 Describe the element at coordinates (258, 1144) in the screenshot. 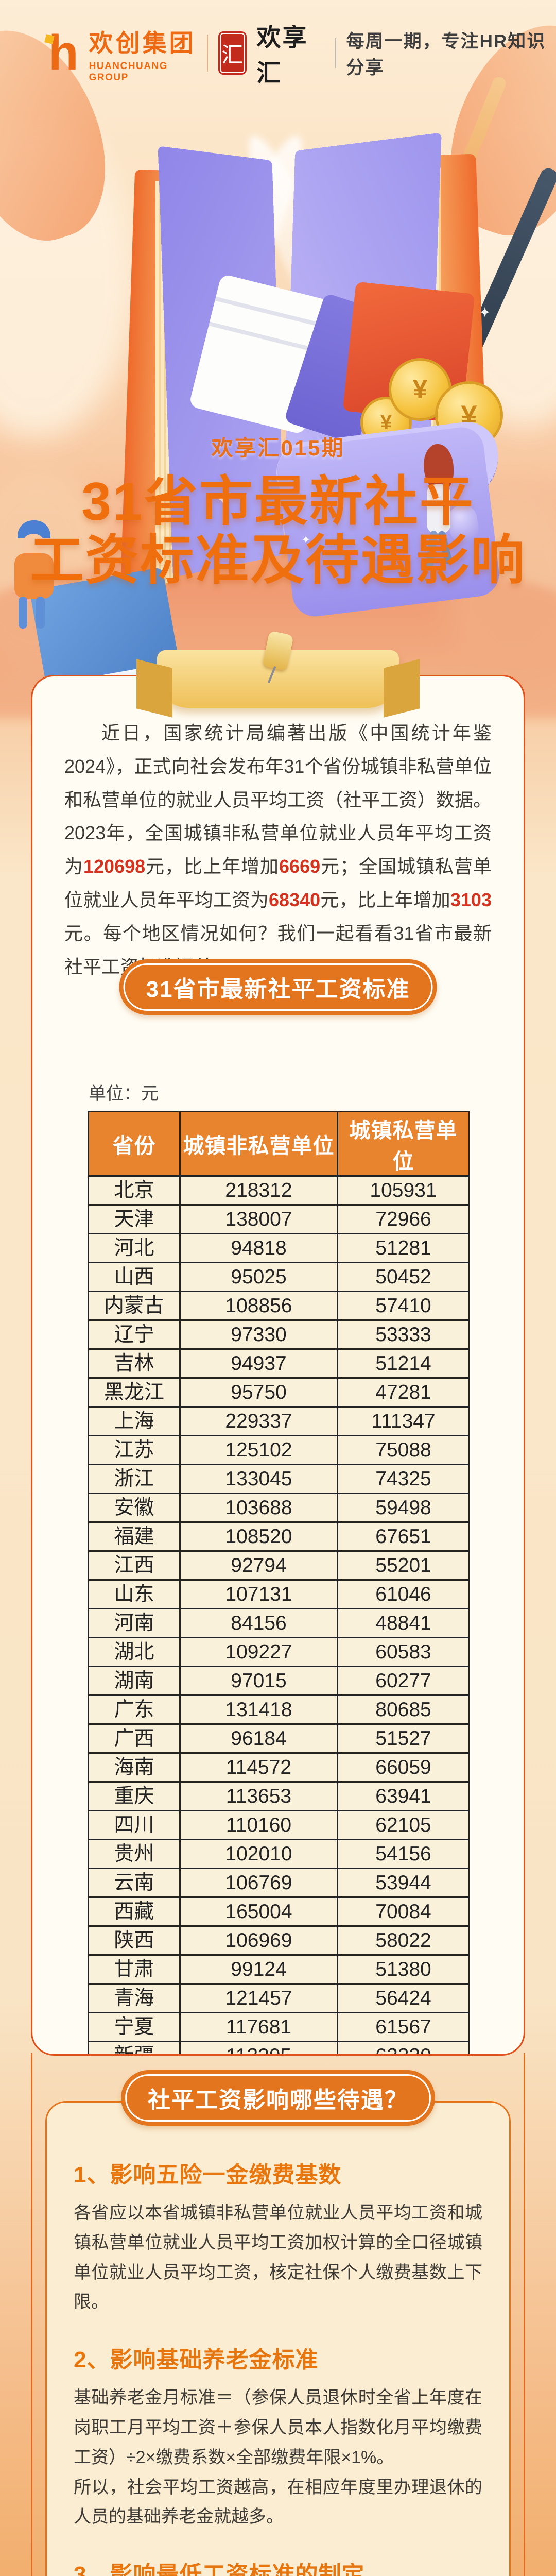

I see `column-header-nonprivate: 城镇非私营单位` at that location.